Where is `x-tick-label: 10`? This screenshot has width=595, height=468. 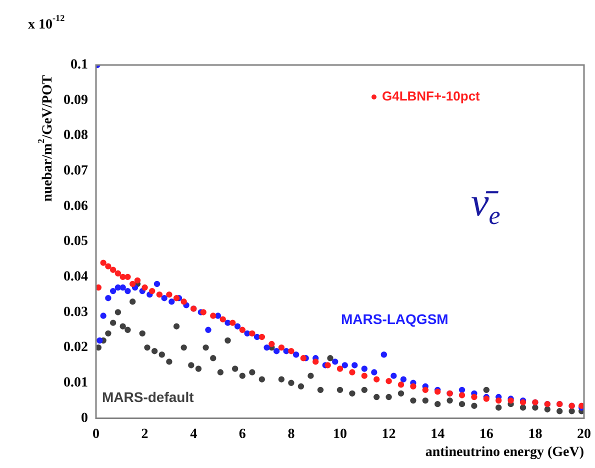 x-tick-label: 10 is located at coordinates (340, 434).